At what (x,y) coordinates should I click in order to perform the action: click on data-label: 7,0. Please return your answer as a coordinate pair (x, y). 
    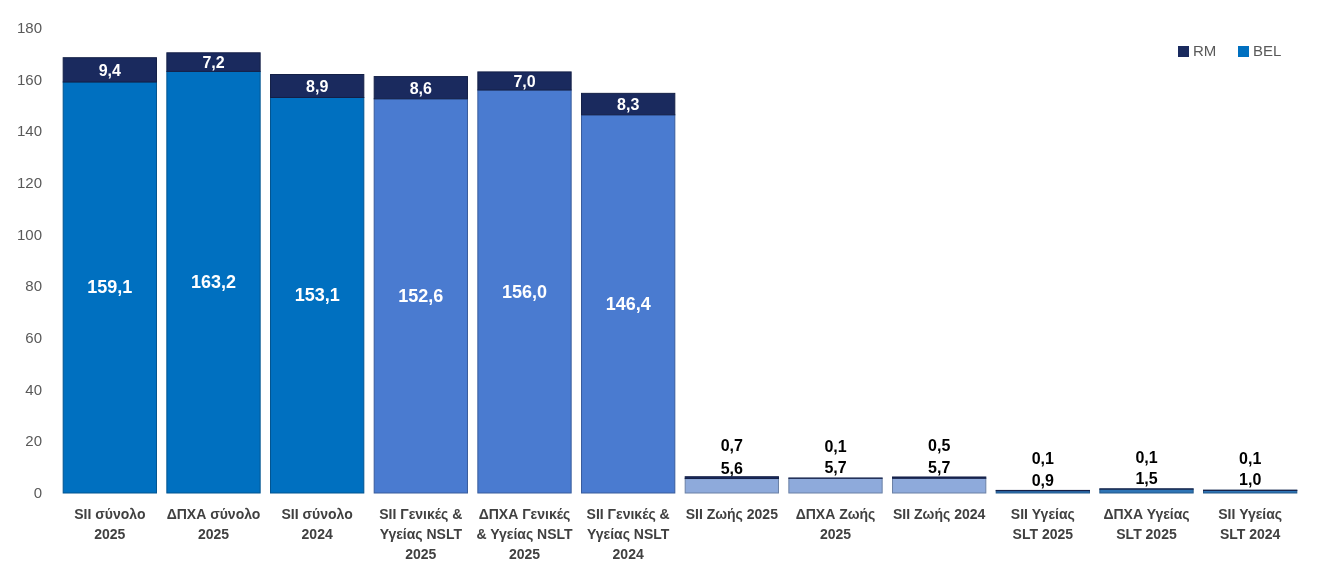
    Looking at the image, I should click on (524, 81).